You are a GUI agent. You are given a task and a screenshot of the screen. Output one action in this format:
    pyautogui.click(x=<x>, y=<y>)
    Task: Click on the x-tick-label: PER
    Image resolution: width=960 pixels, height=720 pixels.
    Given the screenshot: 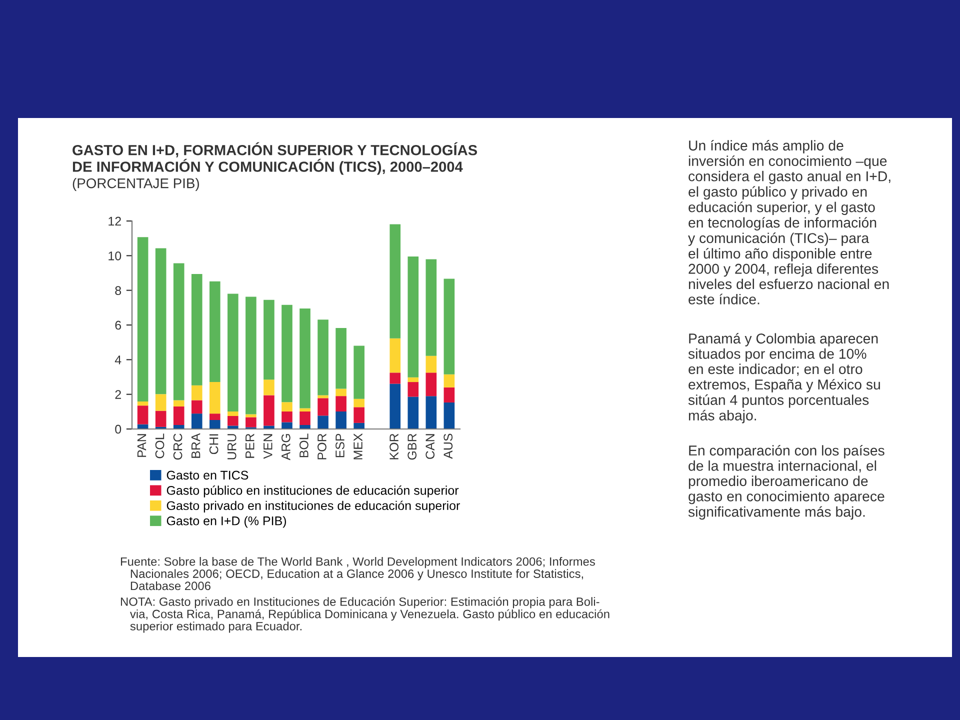 What is the action you would take?
    pyautogui.click(x=250, y=446)
    